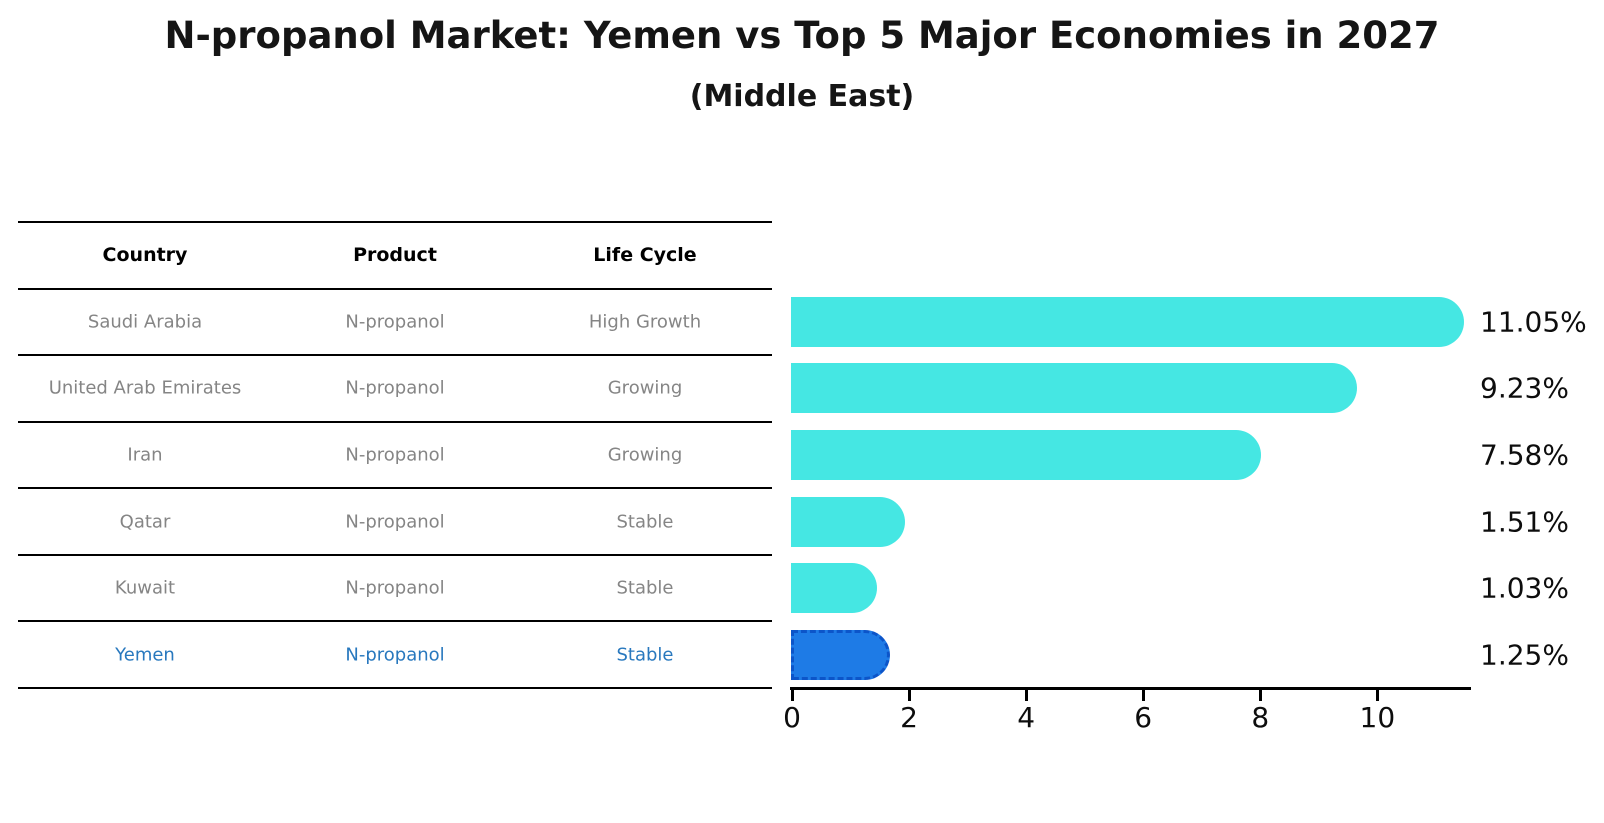 The height and width of the screenshot is (823, 1604). I want to click on table-cell-country: Iran, so click(145, 455).